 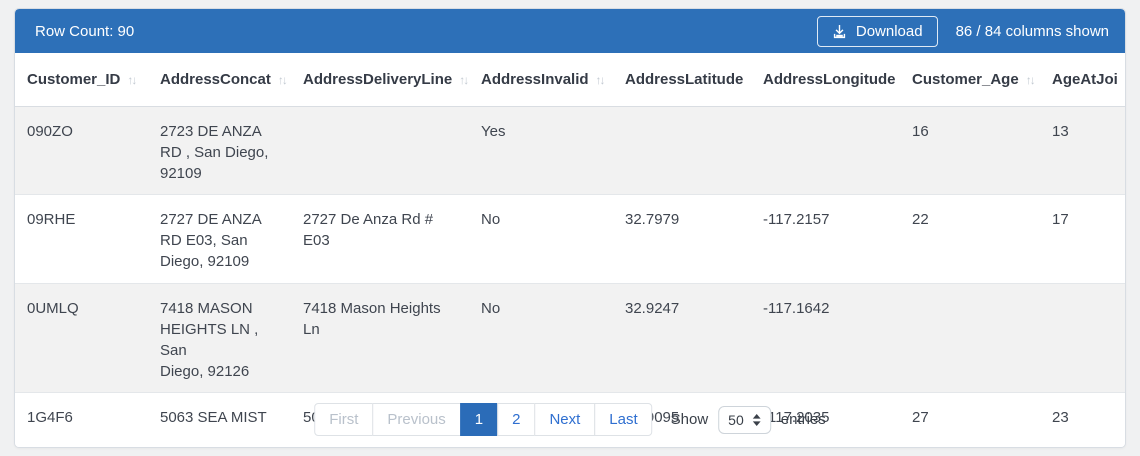 I want to click on column-header-address-latitude: AddressLatitude ↑↓, so click(x=682, y=80).